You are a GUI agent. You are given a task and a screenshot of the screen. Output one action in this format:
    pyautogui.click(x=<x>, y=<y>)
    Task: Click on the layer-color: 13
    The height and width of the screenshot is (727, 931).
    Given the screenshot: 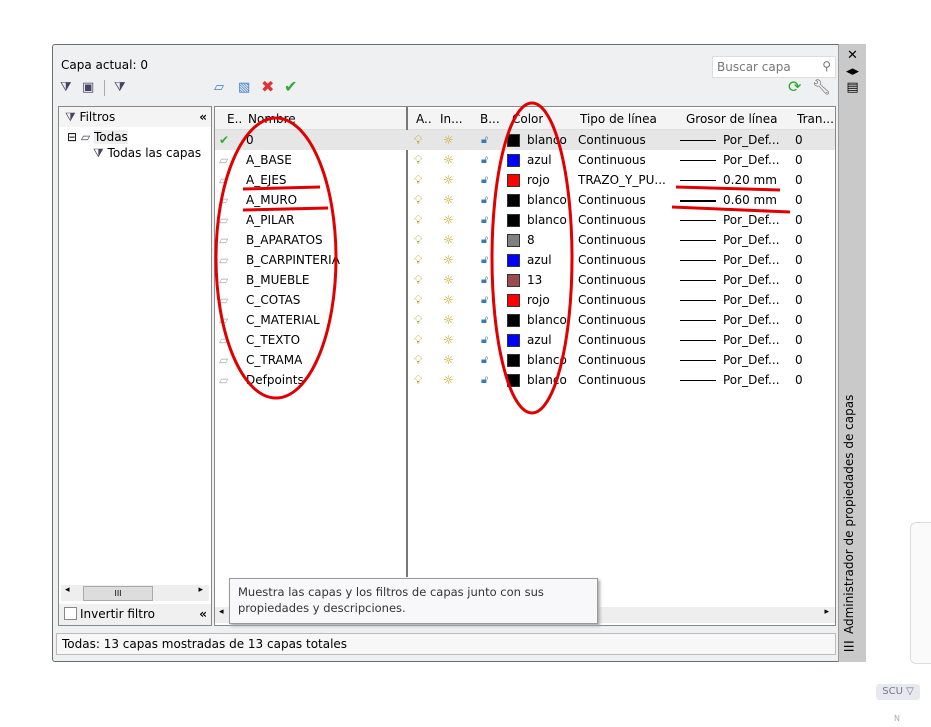 What is the action you would take?
    pyautogui.click(x=535, y=280)
    